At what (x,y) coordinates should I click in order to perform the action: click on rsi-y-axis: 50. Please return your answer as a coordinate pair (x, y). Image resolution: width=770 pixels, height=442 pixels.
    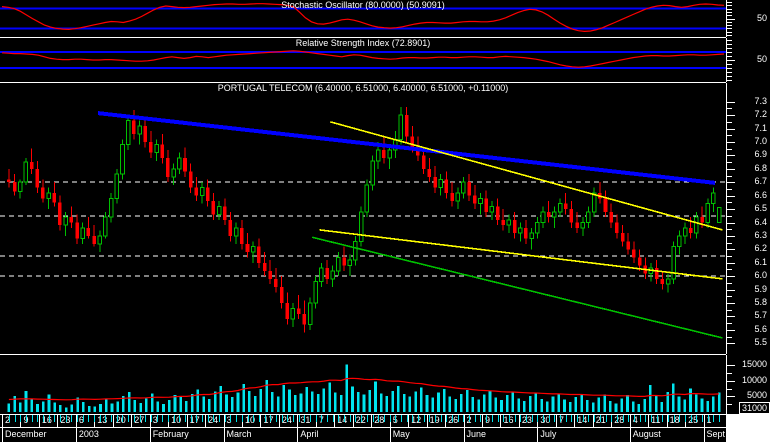
    Looking at the image, I should click on (748, 60).